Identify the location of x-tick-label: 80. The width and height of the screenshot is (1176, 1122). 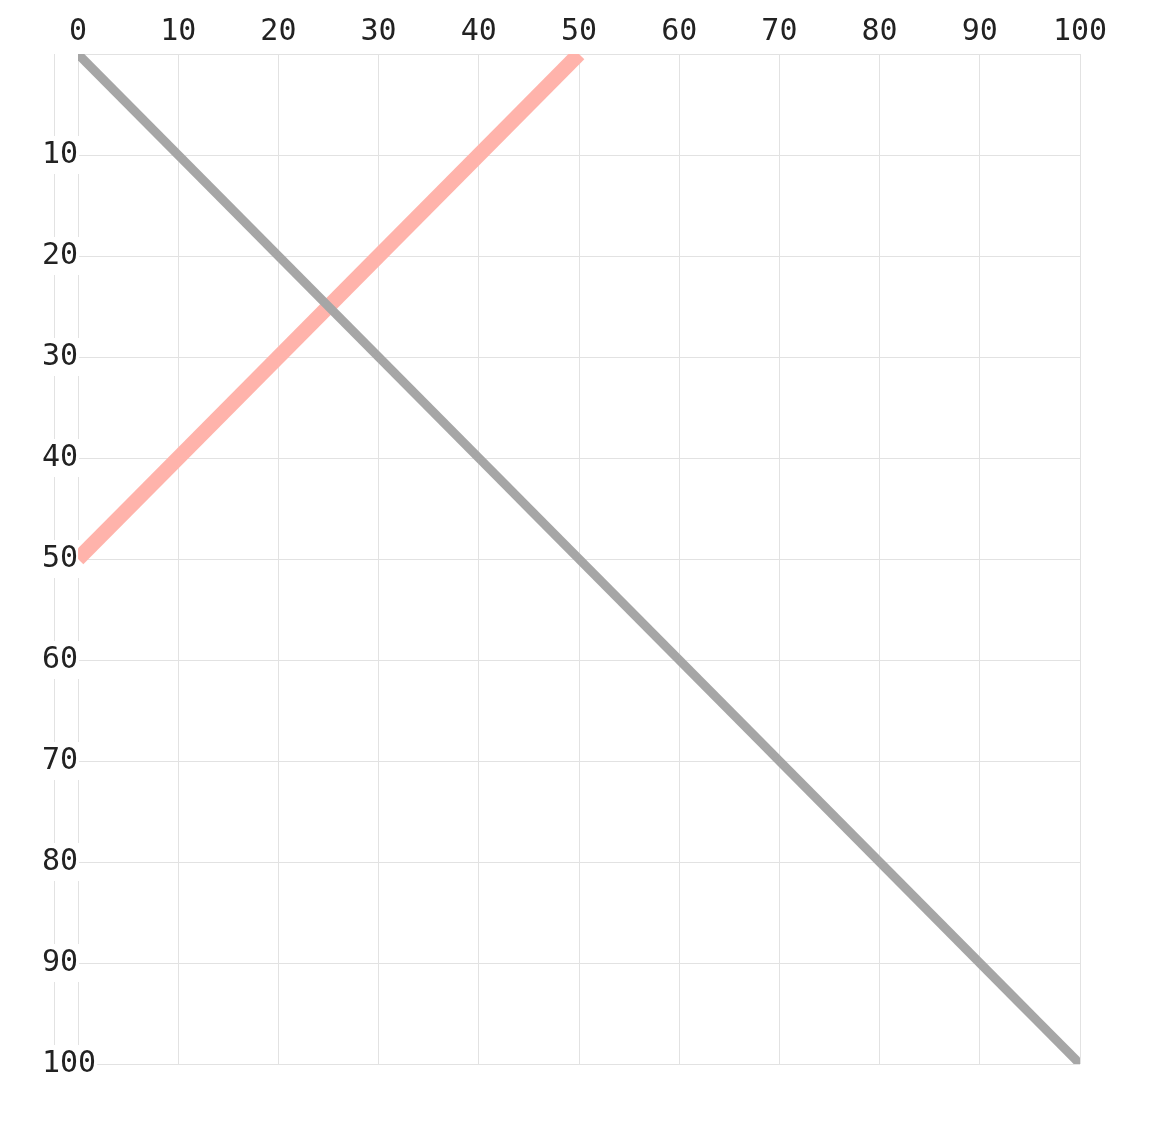
(879, 29).